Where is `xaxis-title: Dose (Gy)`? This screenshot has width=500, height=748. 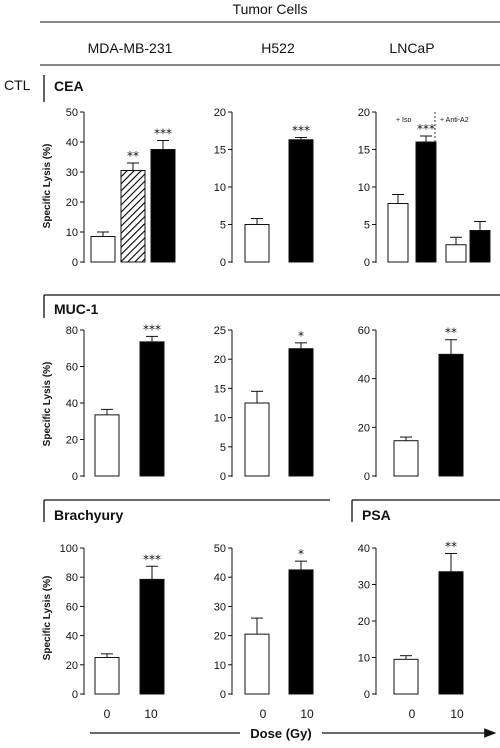
xaxis-title: Dose (Gy) is located at coordinates (280, 733).